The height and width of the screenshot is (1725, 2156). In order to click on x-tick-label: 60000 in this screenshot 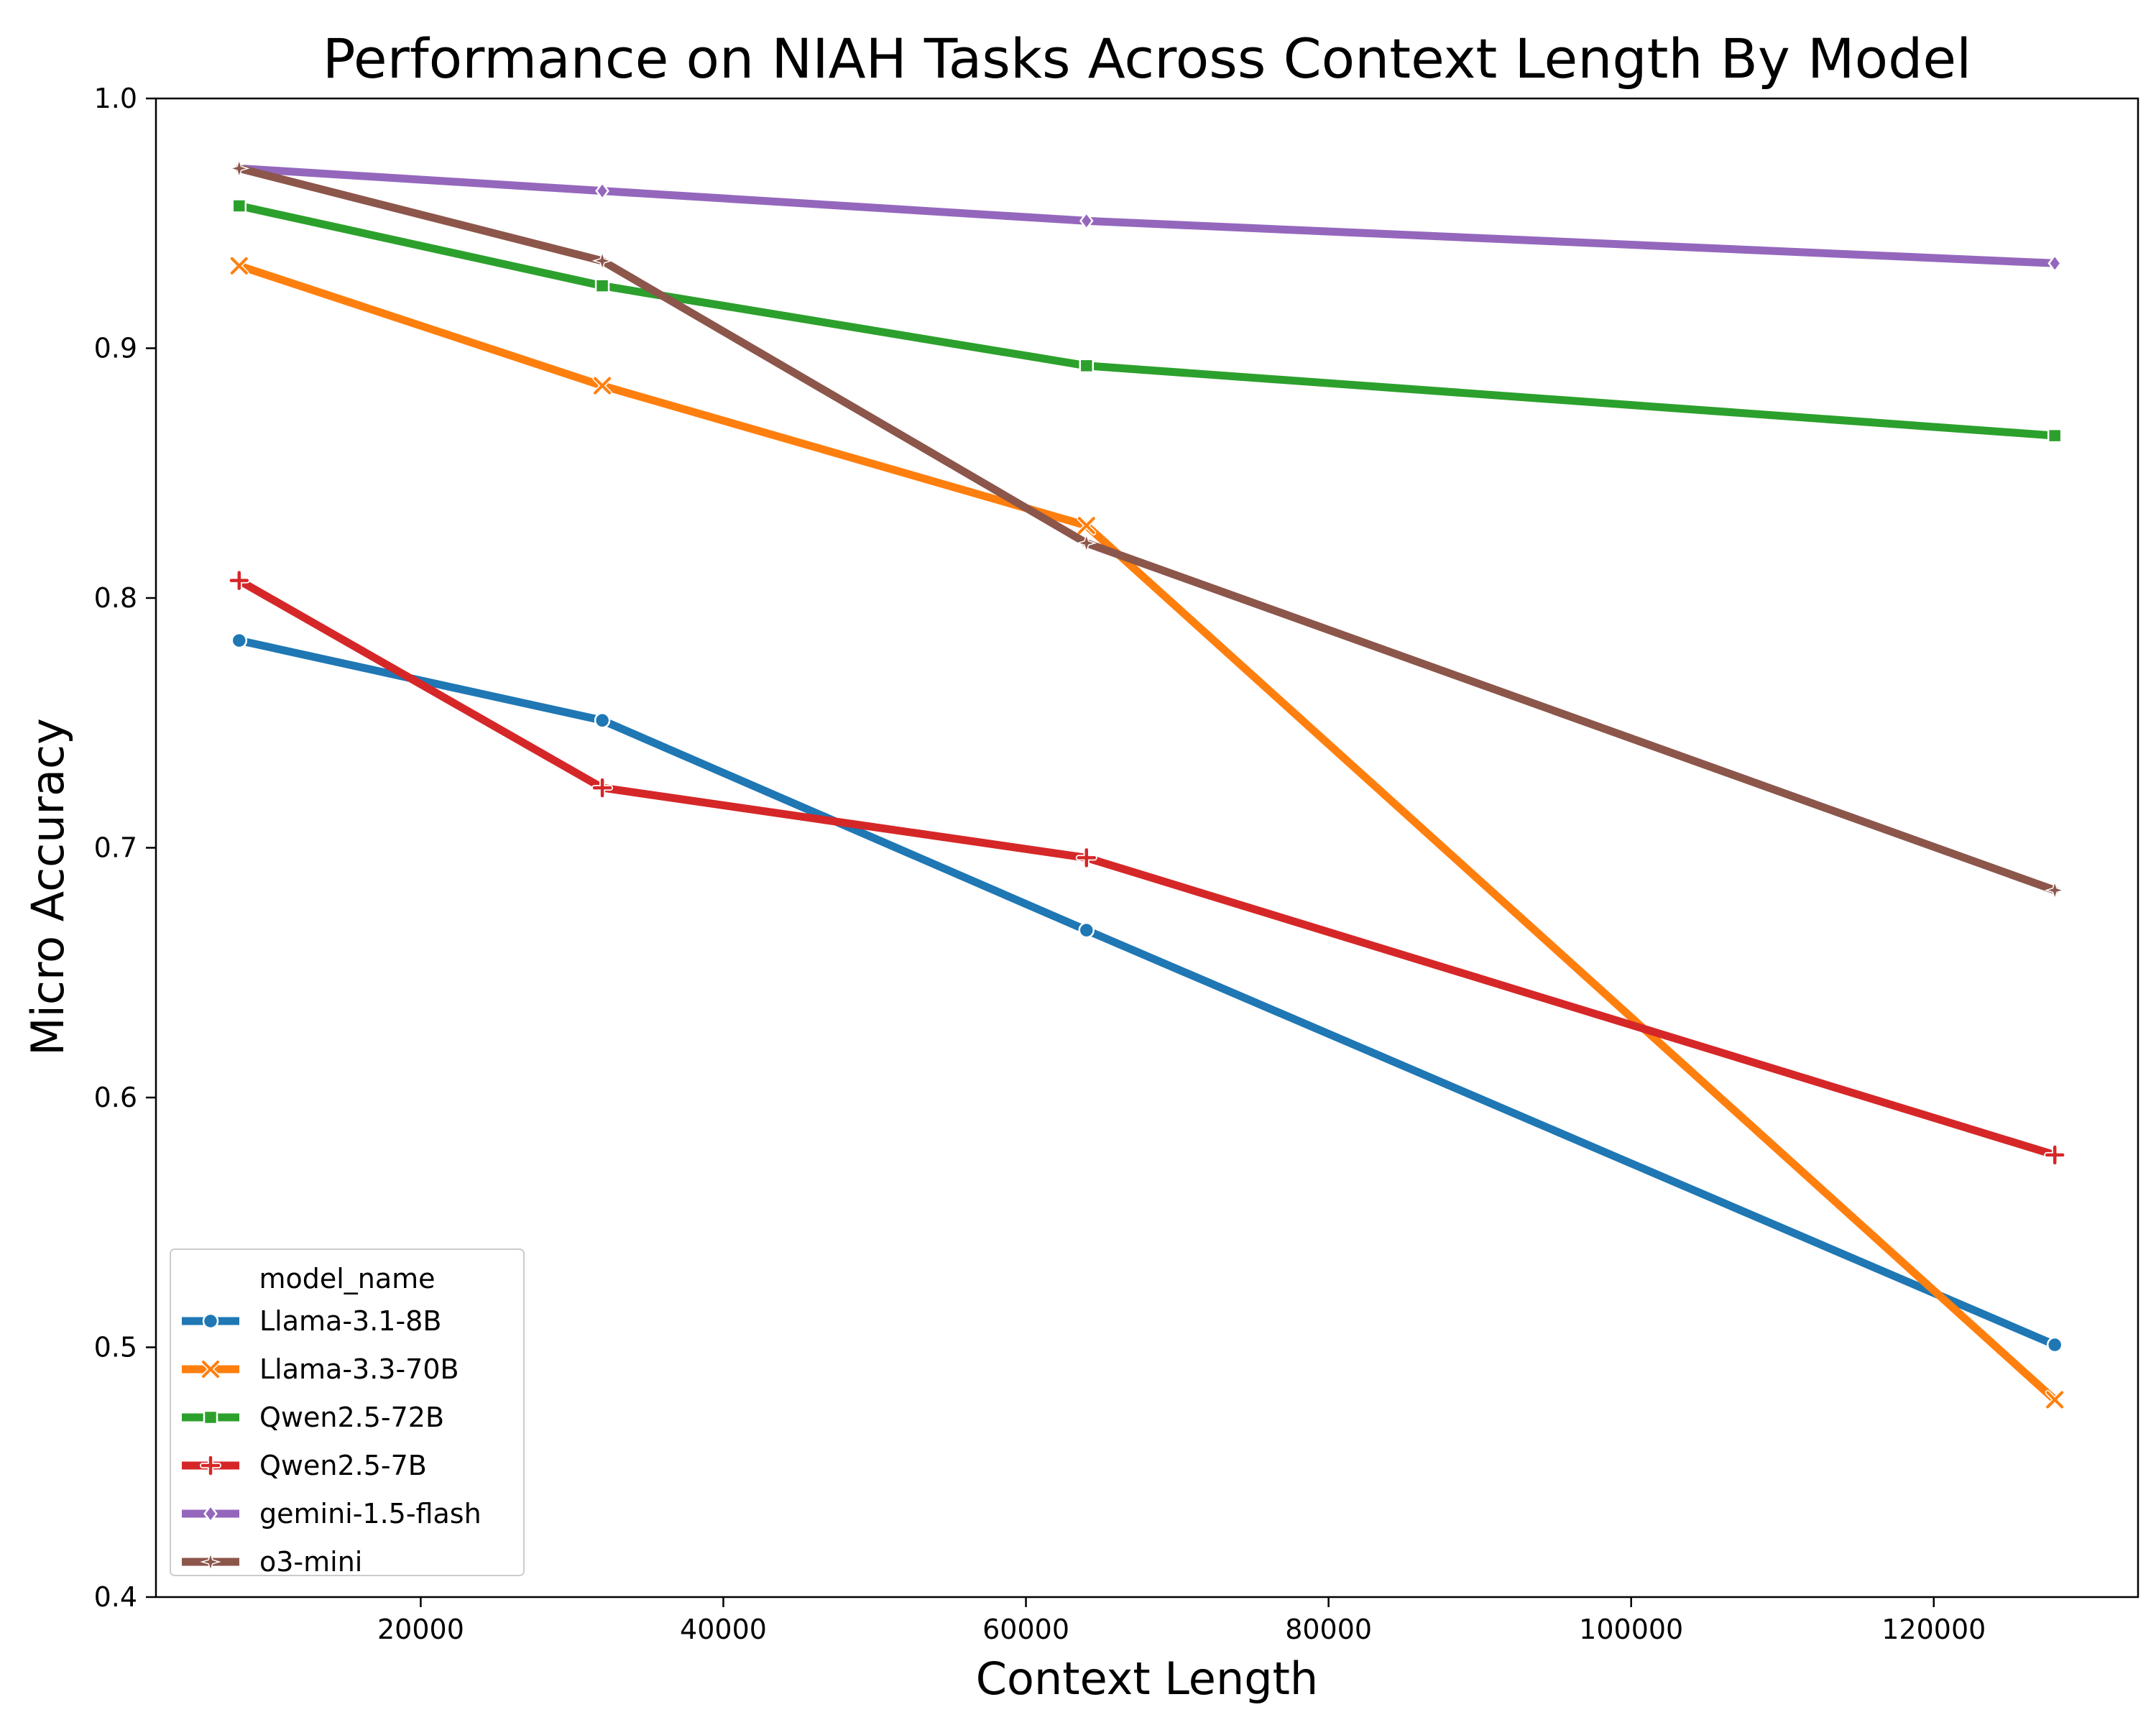, I will do `click(1025, 1629)`.